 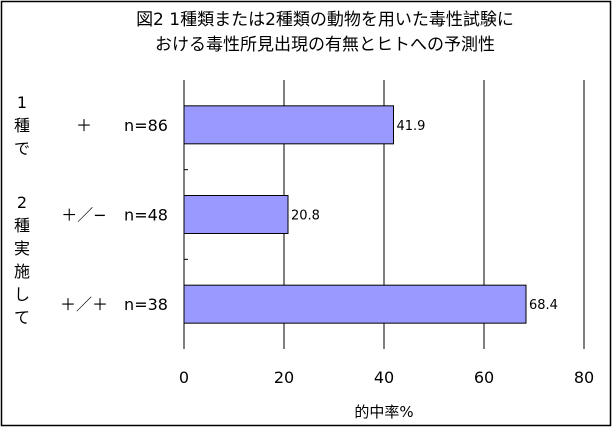 I want to click on bar-value-label: 68.4, so click(x=543, y=305).